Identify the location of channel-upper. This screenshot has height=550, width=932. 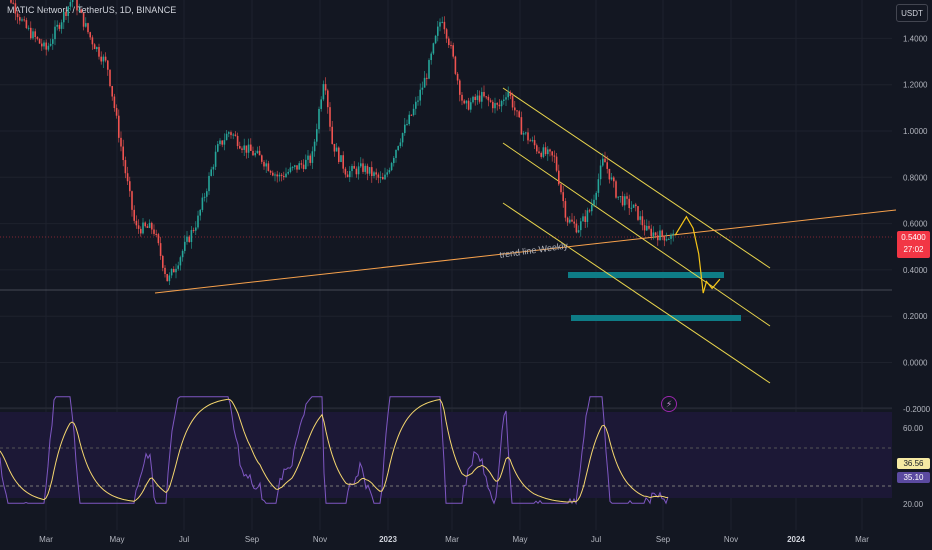
(636, 178).